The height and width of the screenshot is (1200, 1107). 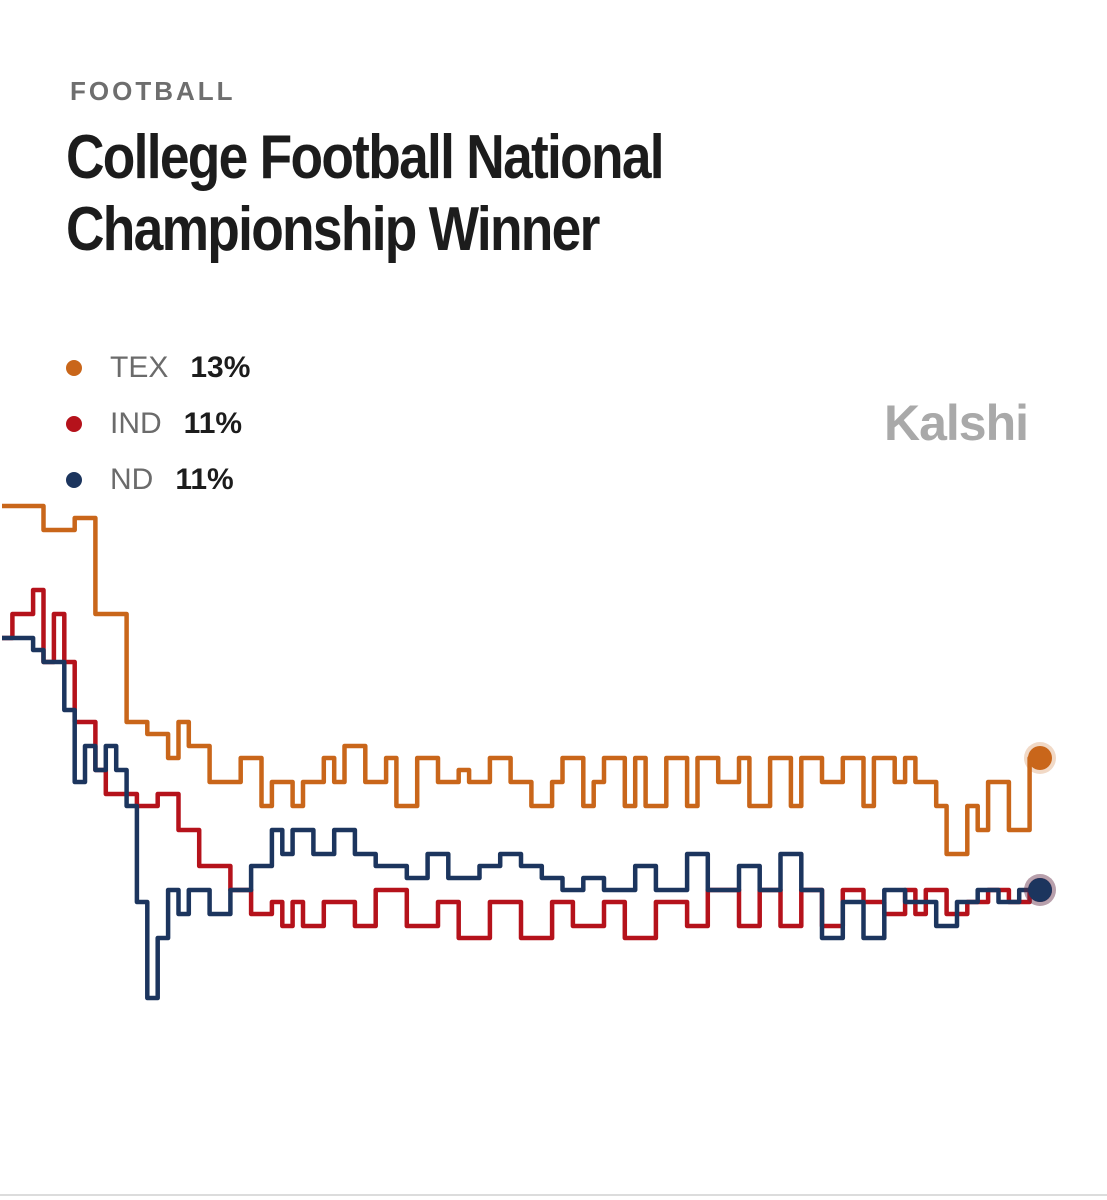 What do you see at coordinates (74, 480) in the screenshot?
I see `nd-dot-icon` at bounding box center [74, 480].